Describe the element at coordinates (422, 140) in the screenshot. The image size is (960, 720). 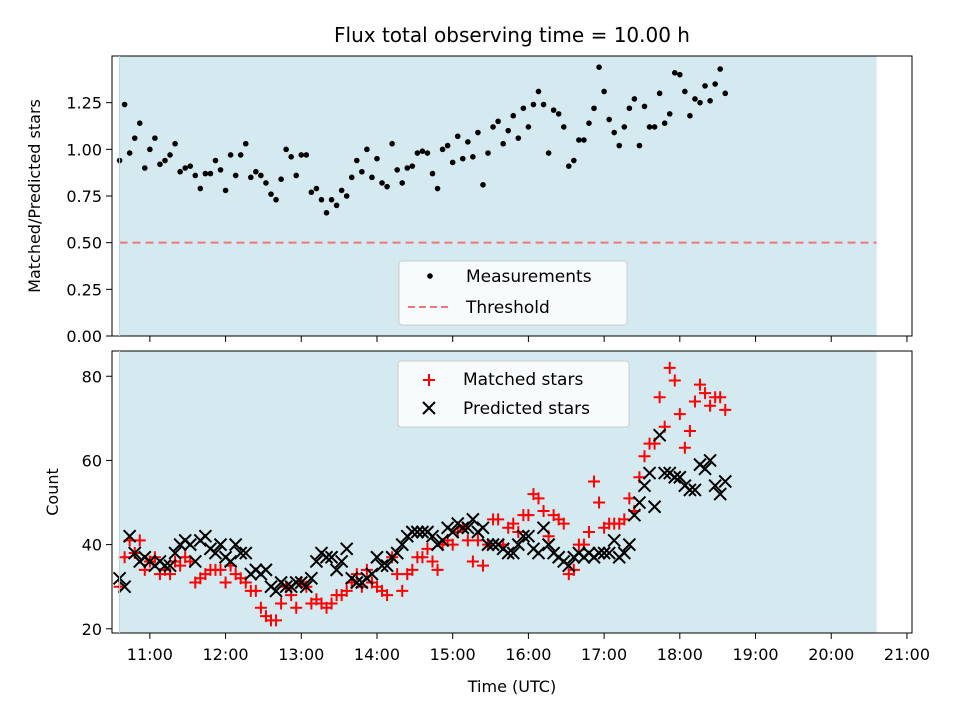
I see `series-measurements` at that location.